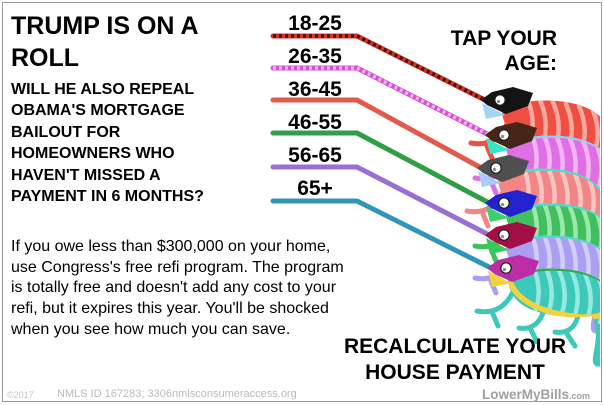 This screenshot has width=604, height=405. I want to click on age-option-56-65: 56-65, so click(315, 155).